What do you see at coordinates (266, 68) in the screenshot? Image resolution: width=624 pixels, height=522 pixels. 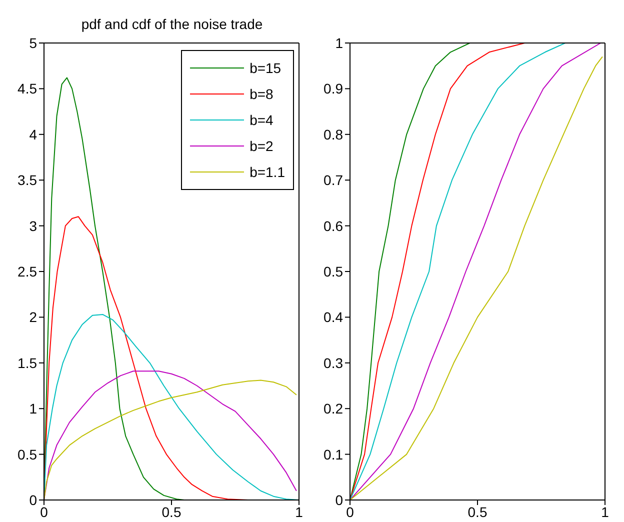 I see `legend-label: b=15` at bounding box center [266, 68].